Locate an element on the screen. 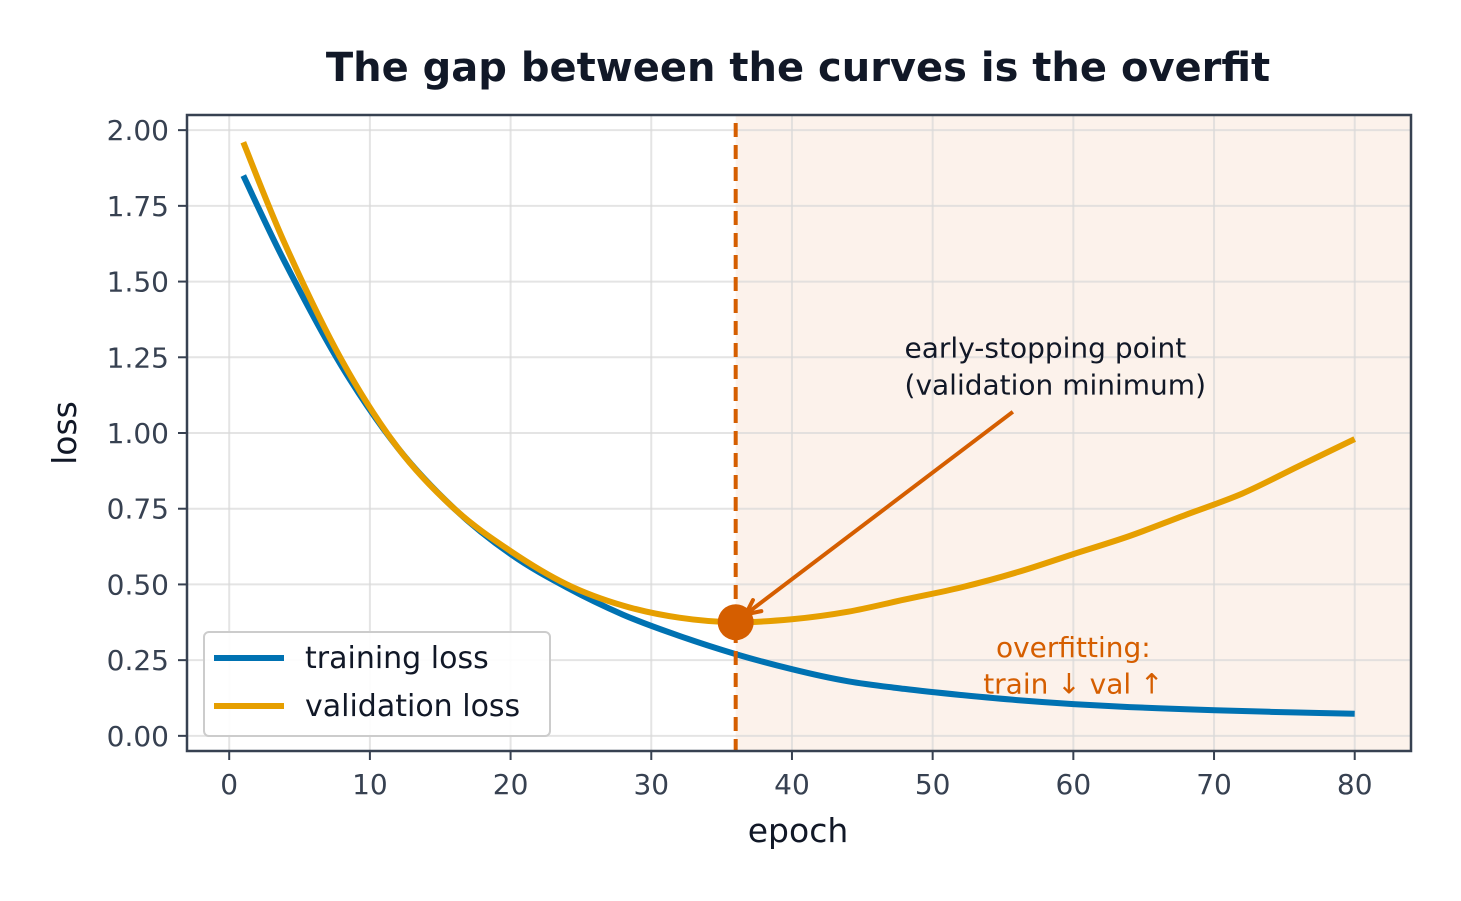  x-tick-label-0: 0 is located at coordinates (229, 784).